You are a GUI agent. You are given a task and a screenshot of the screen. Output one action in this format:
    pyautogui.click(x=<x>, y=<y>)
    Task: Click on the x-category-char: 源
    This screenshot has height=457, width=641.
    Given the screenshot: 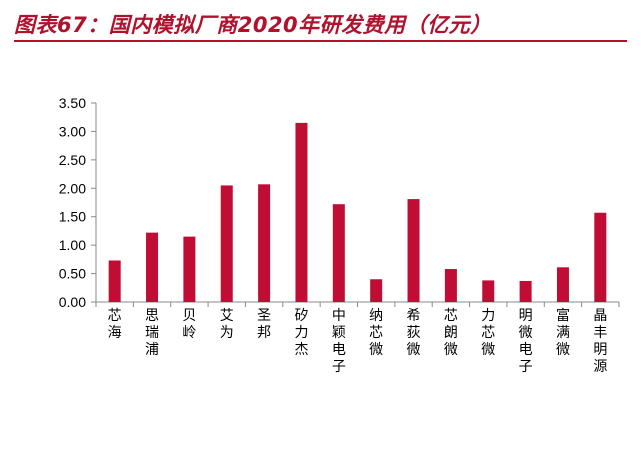 What is the action you would take?
    pyautogui.click(x=600, y=367)
    